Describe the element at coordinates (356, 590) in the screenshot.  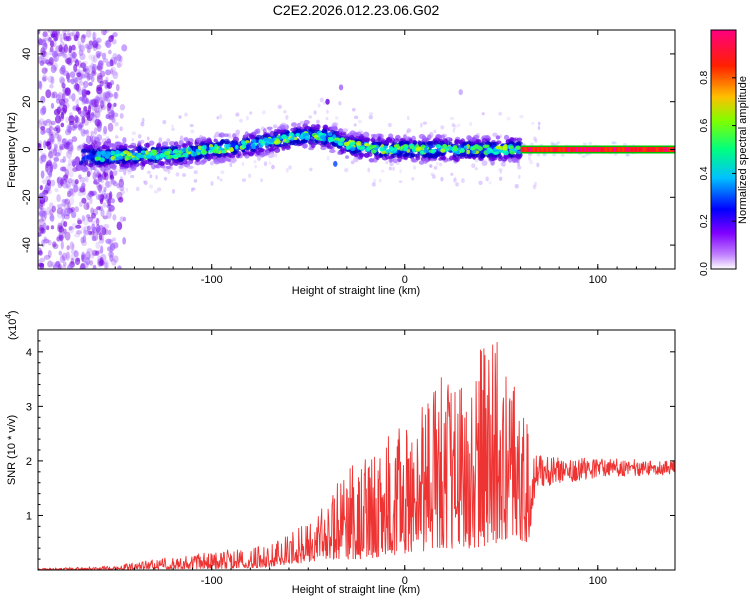
I see `snr-xlabel: Height of straight line (km)` at that location.